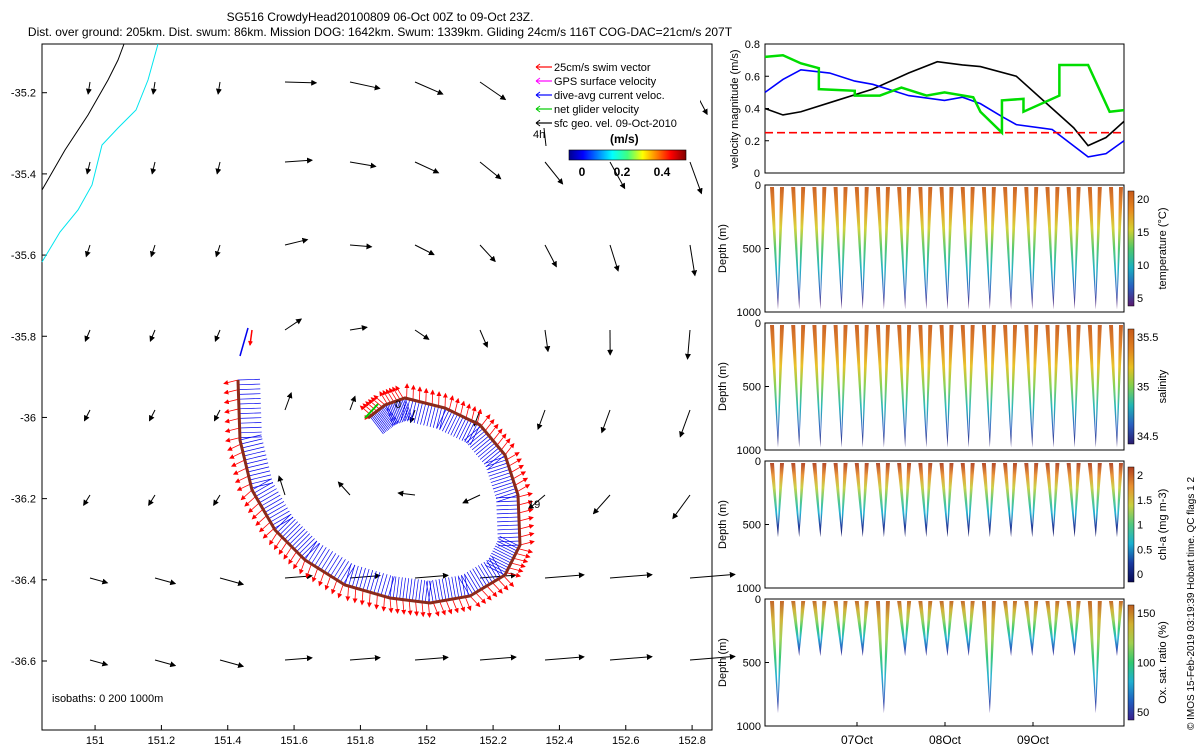  I want to click on depth-tick-label: 500, so click(752, 526).